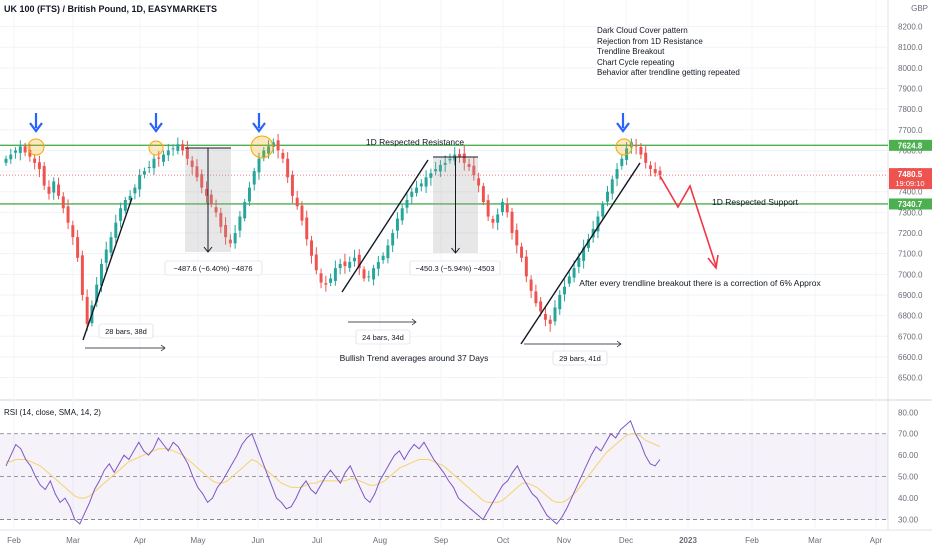 The width and height of the screenshot is (932, 555). I want to click on time-tick-label: May, so click(197, 540).